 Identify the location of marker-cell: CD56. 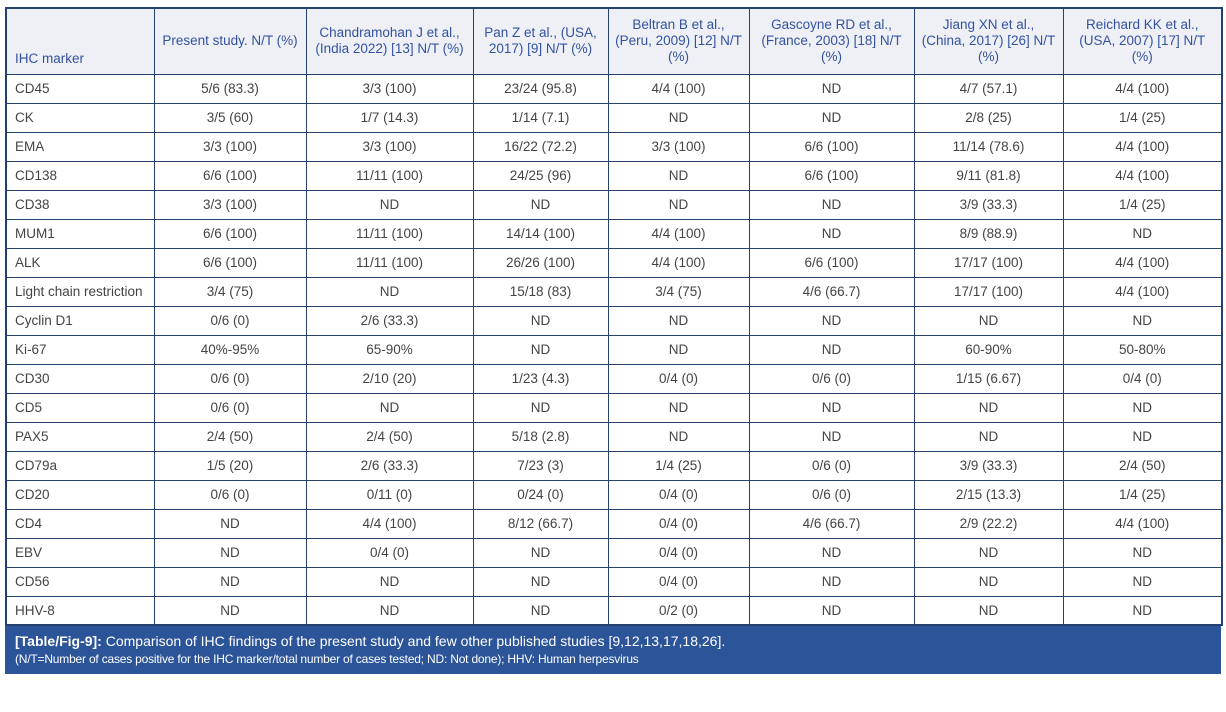
(80, 581).